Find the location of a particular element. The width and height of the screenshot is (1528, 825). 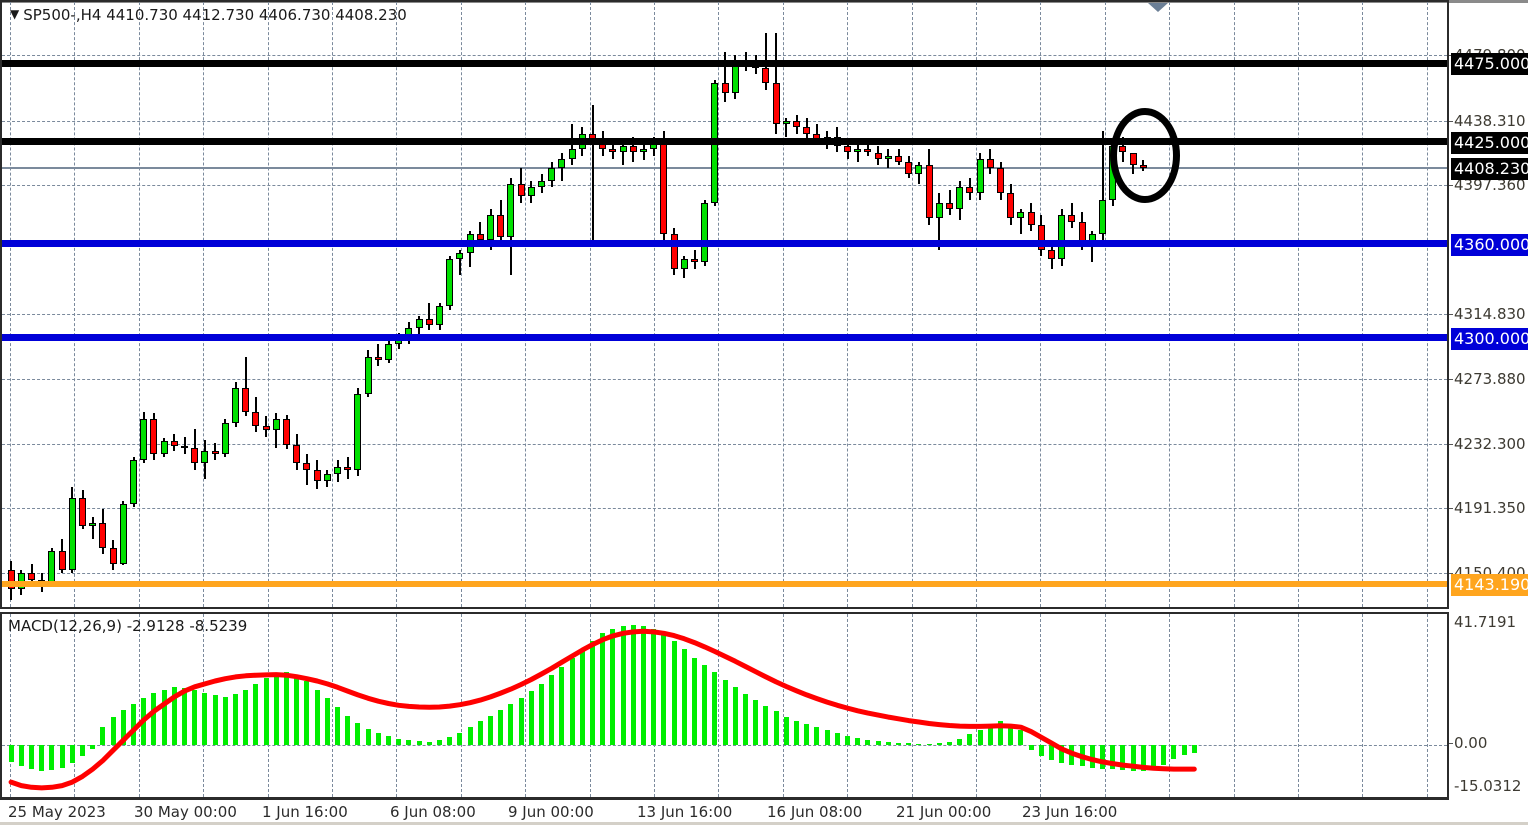

price-axis-badge-orange: 4143.190 is located at coordinates (1489, 585).